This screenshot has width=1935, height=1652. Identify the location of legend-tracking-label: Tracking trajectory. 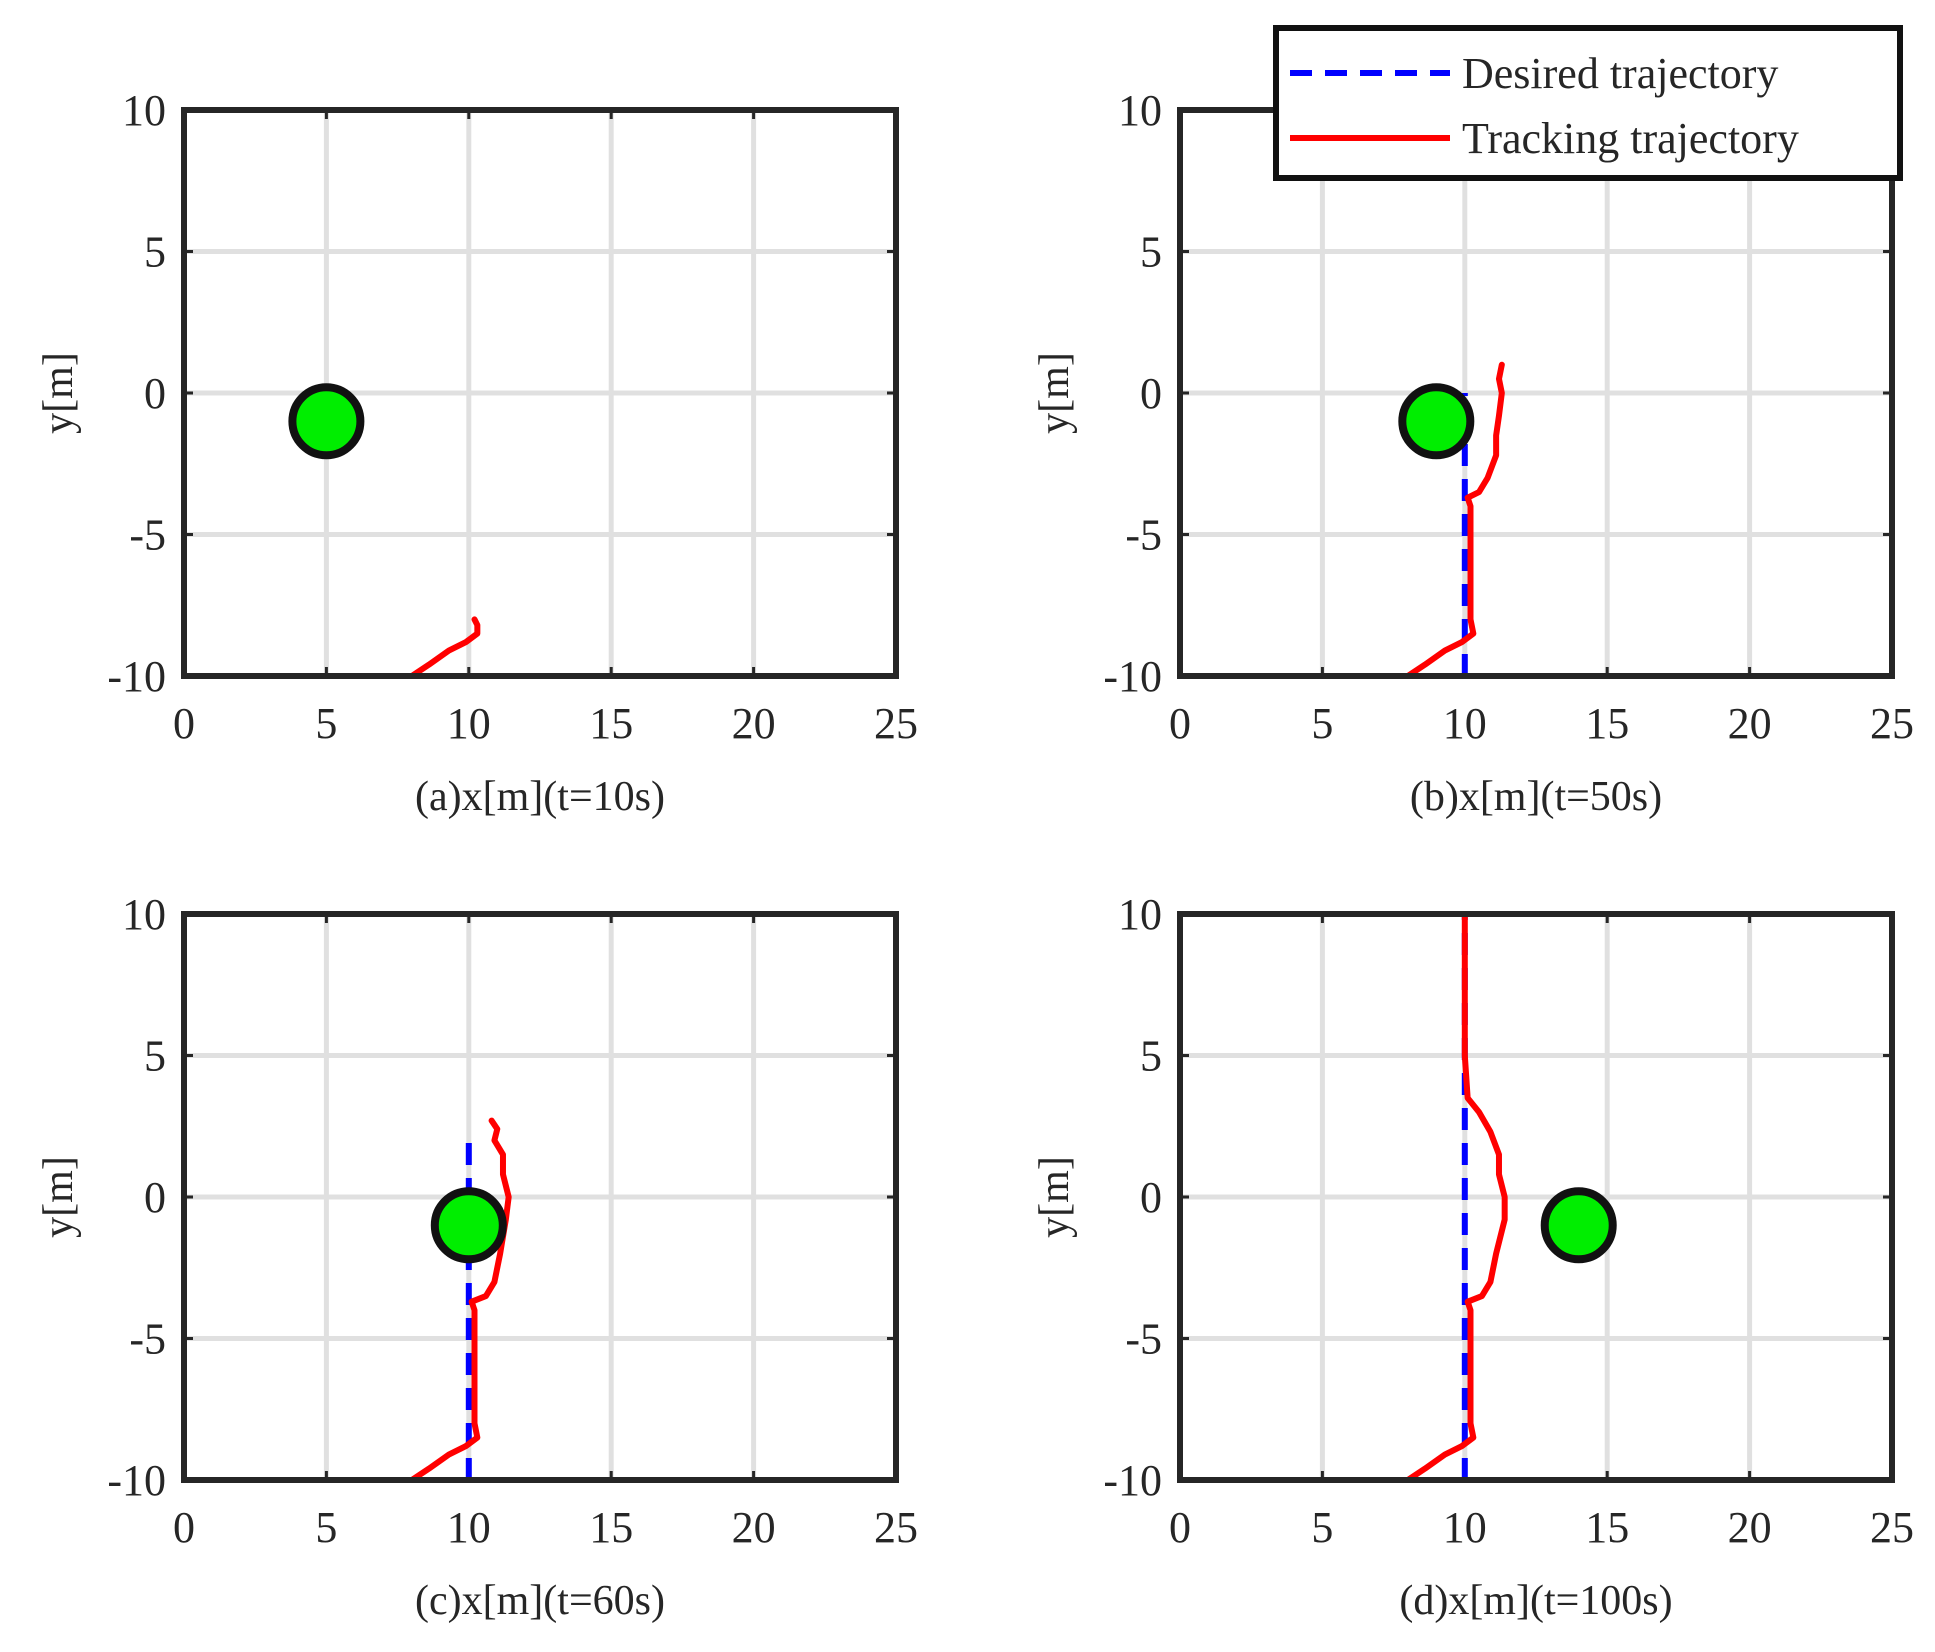
(1630, 138).